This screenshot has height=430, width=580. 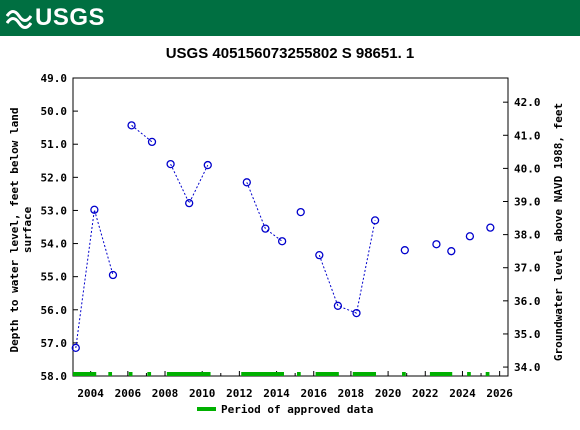 I want to click on right-axis: 34.0 35.0 36.0 37.0 38.0 39.0 40.0 41.0 42.0, so click(x=522, y=235).